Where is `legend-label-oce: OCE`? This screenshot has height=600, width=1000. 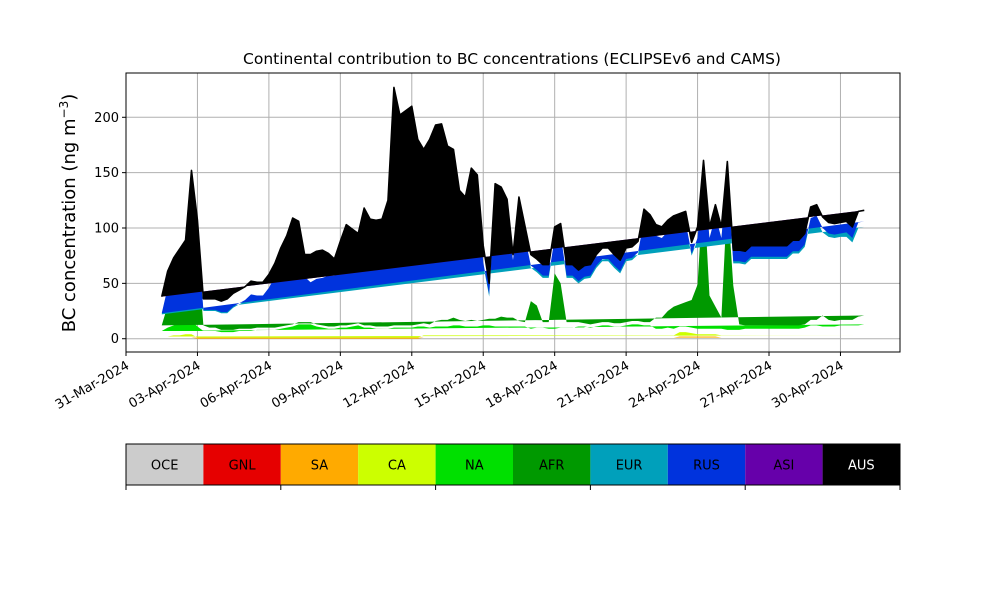
legend-label-oce: OCE is located at coordinates (165, 466).